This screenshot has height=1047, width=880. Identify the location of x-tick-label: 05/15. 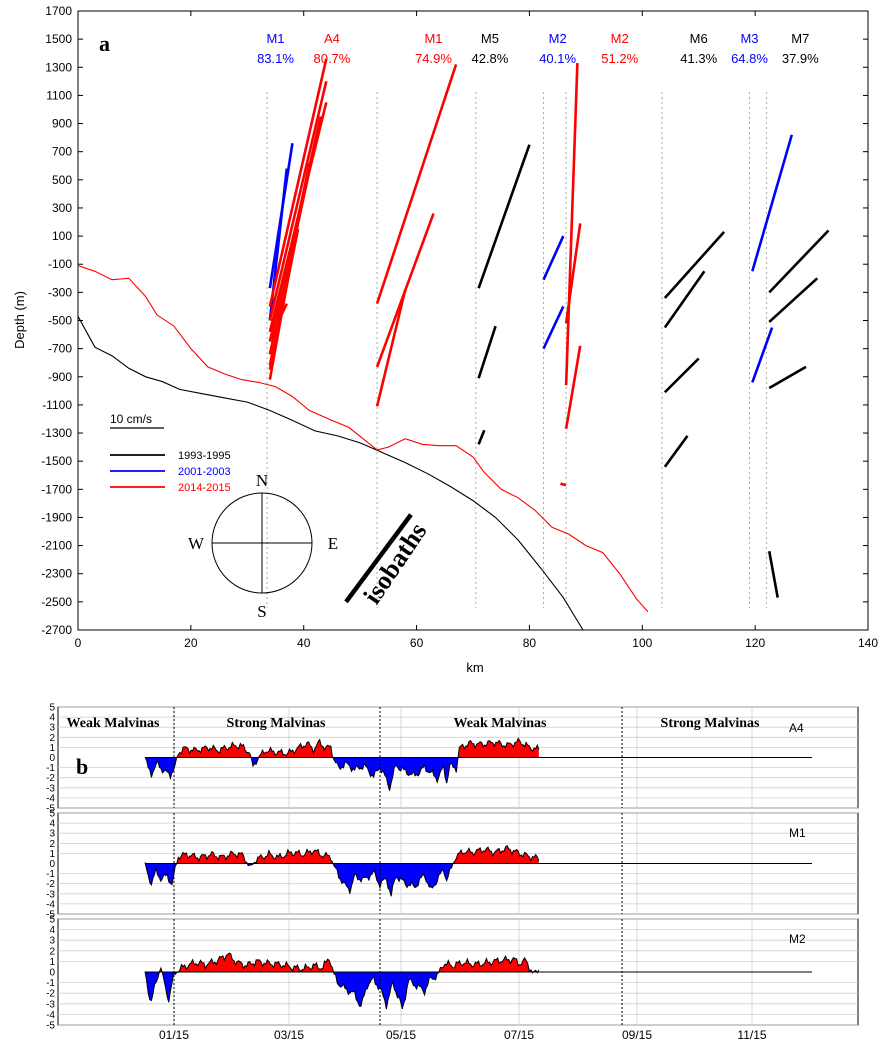
(401, 1035).